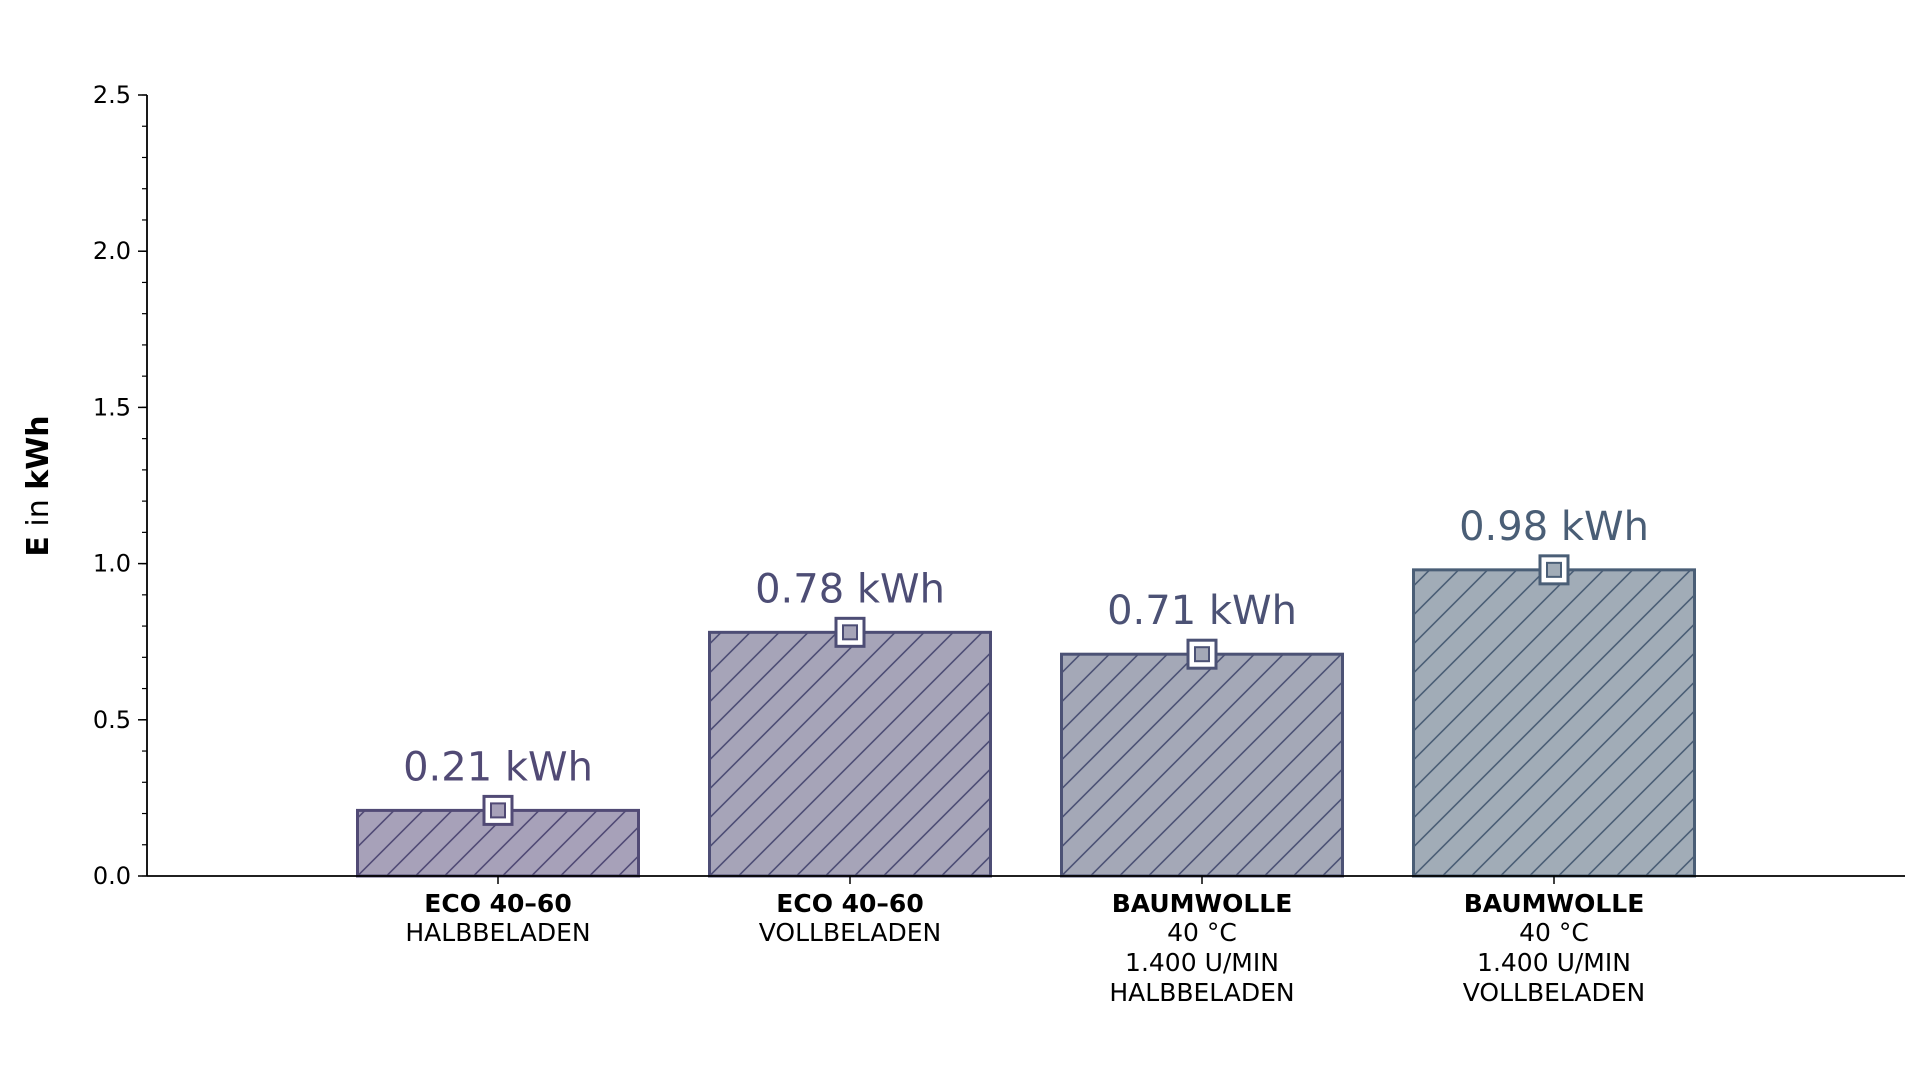 Image resolution: width=1920 pixels, height=1081 pixels. I want to click on y-tick-label: 2.5, so click(112, 95).